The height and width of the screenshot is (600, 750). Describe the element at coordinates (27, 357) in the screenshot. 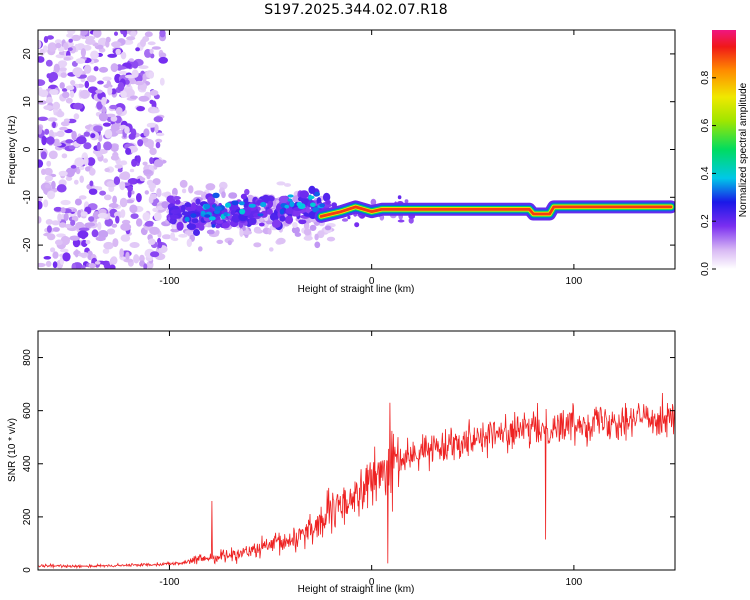

I see `snr-ytick-label-4: 800` at that location.